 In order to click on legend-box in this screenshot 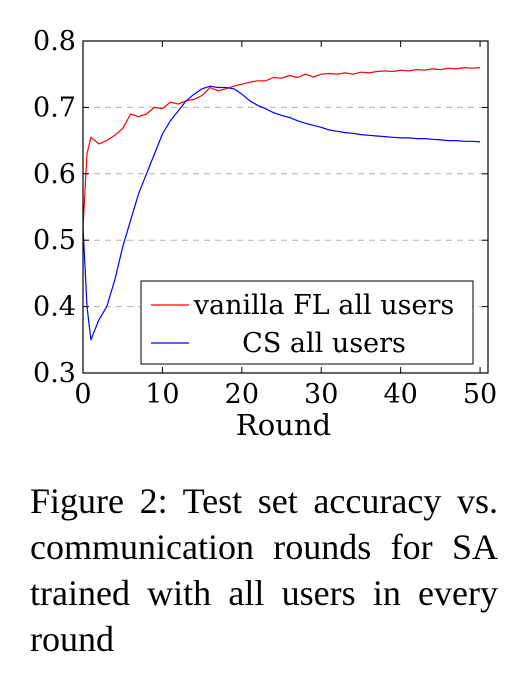, I will do `click(307, 322)`.